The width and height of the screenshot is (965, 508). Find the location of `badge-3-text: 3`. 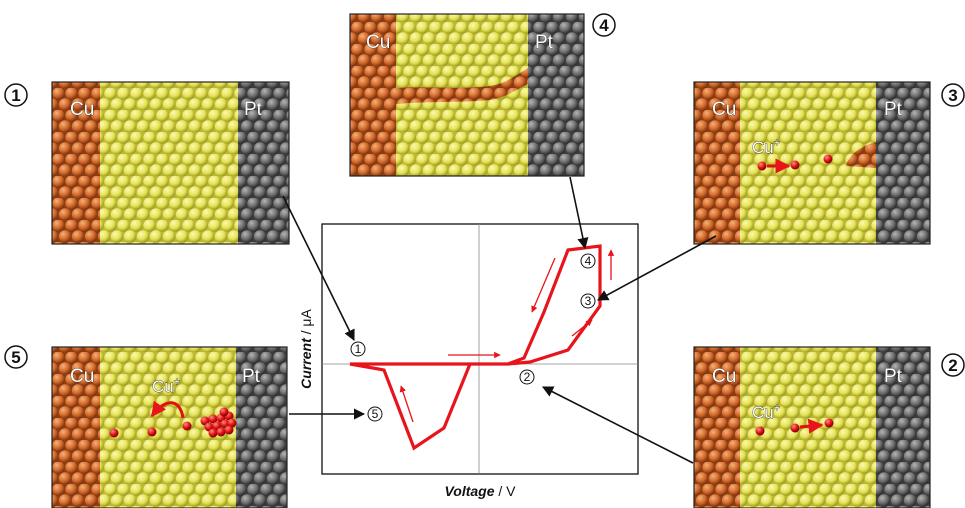

badge-3-text: 3 is located at coordinates (952, 95).